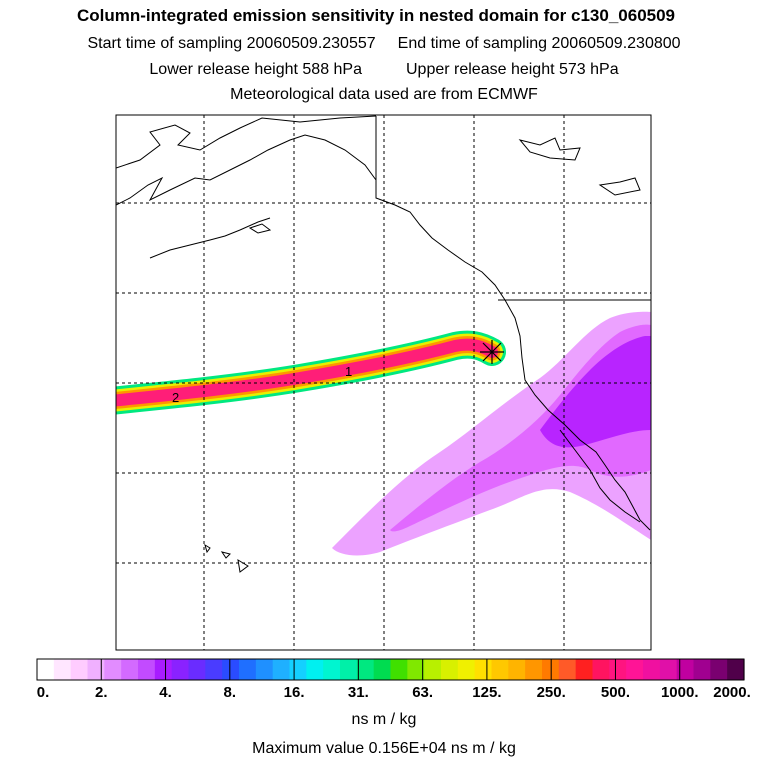 The height and width of the screenshot is (768, 768). Describe the element at coordinates (230, 692) in the screenshot. I see `colorbar-tick-label: 8.` at that location.